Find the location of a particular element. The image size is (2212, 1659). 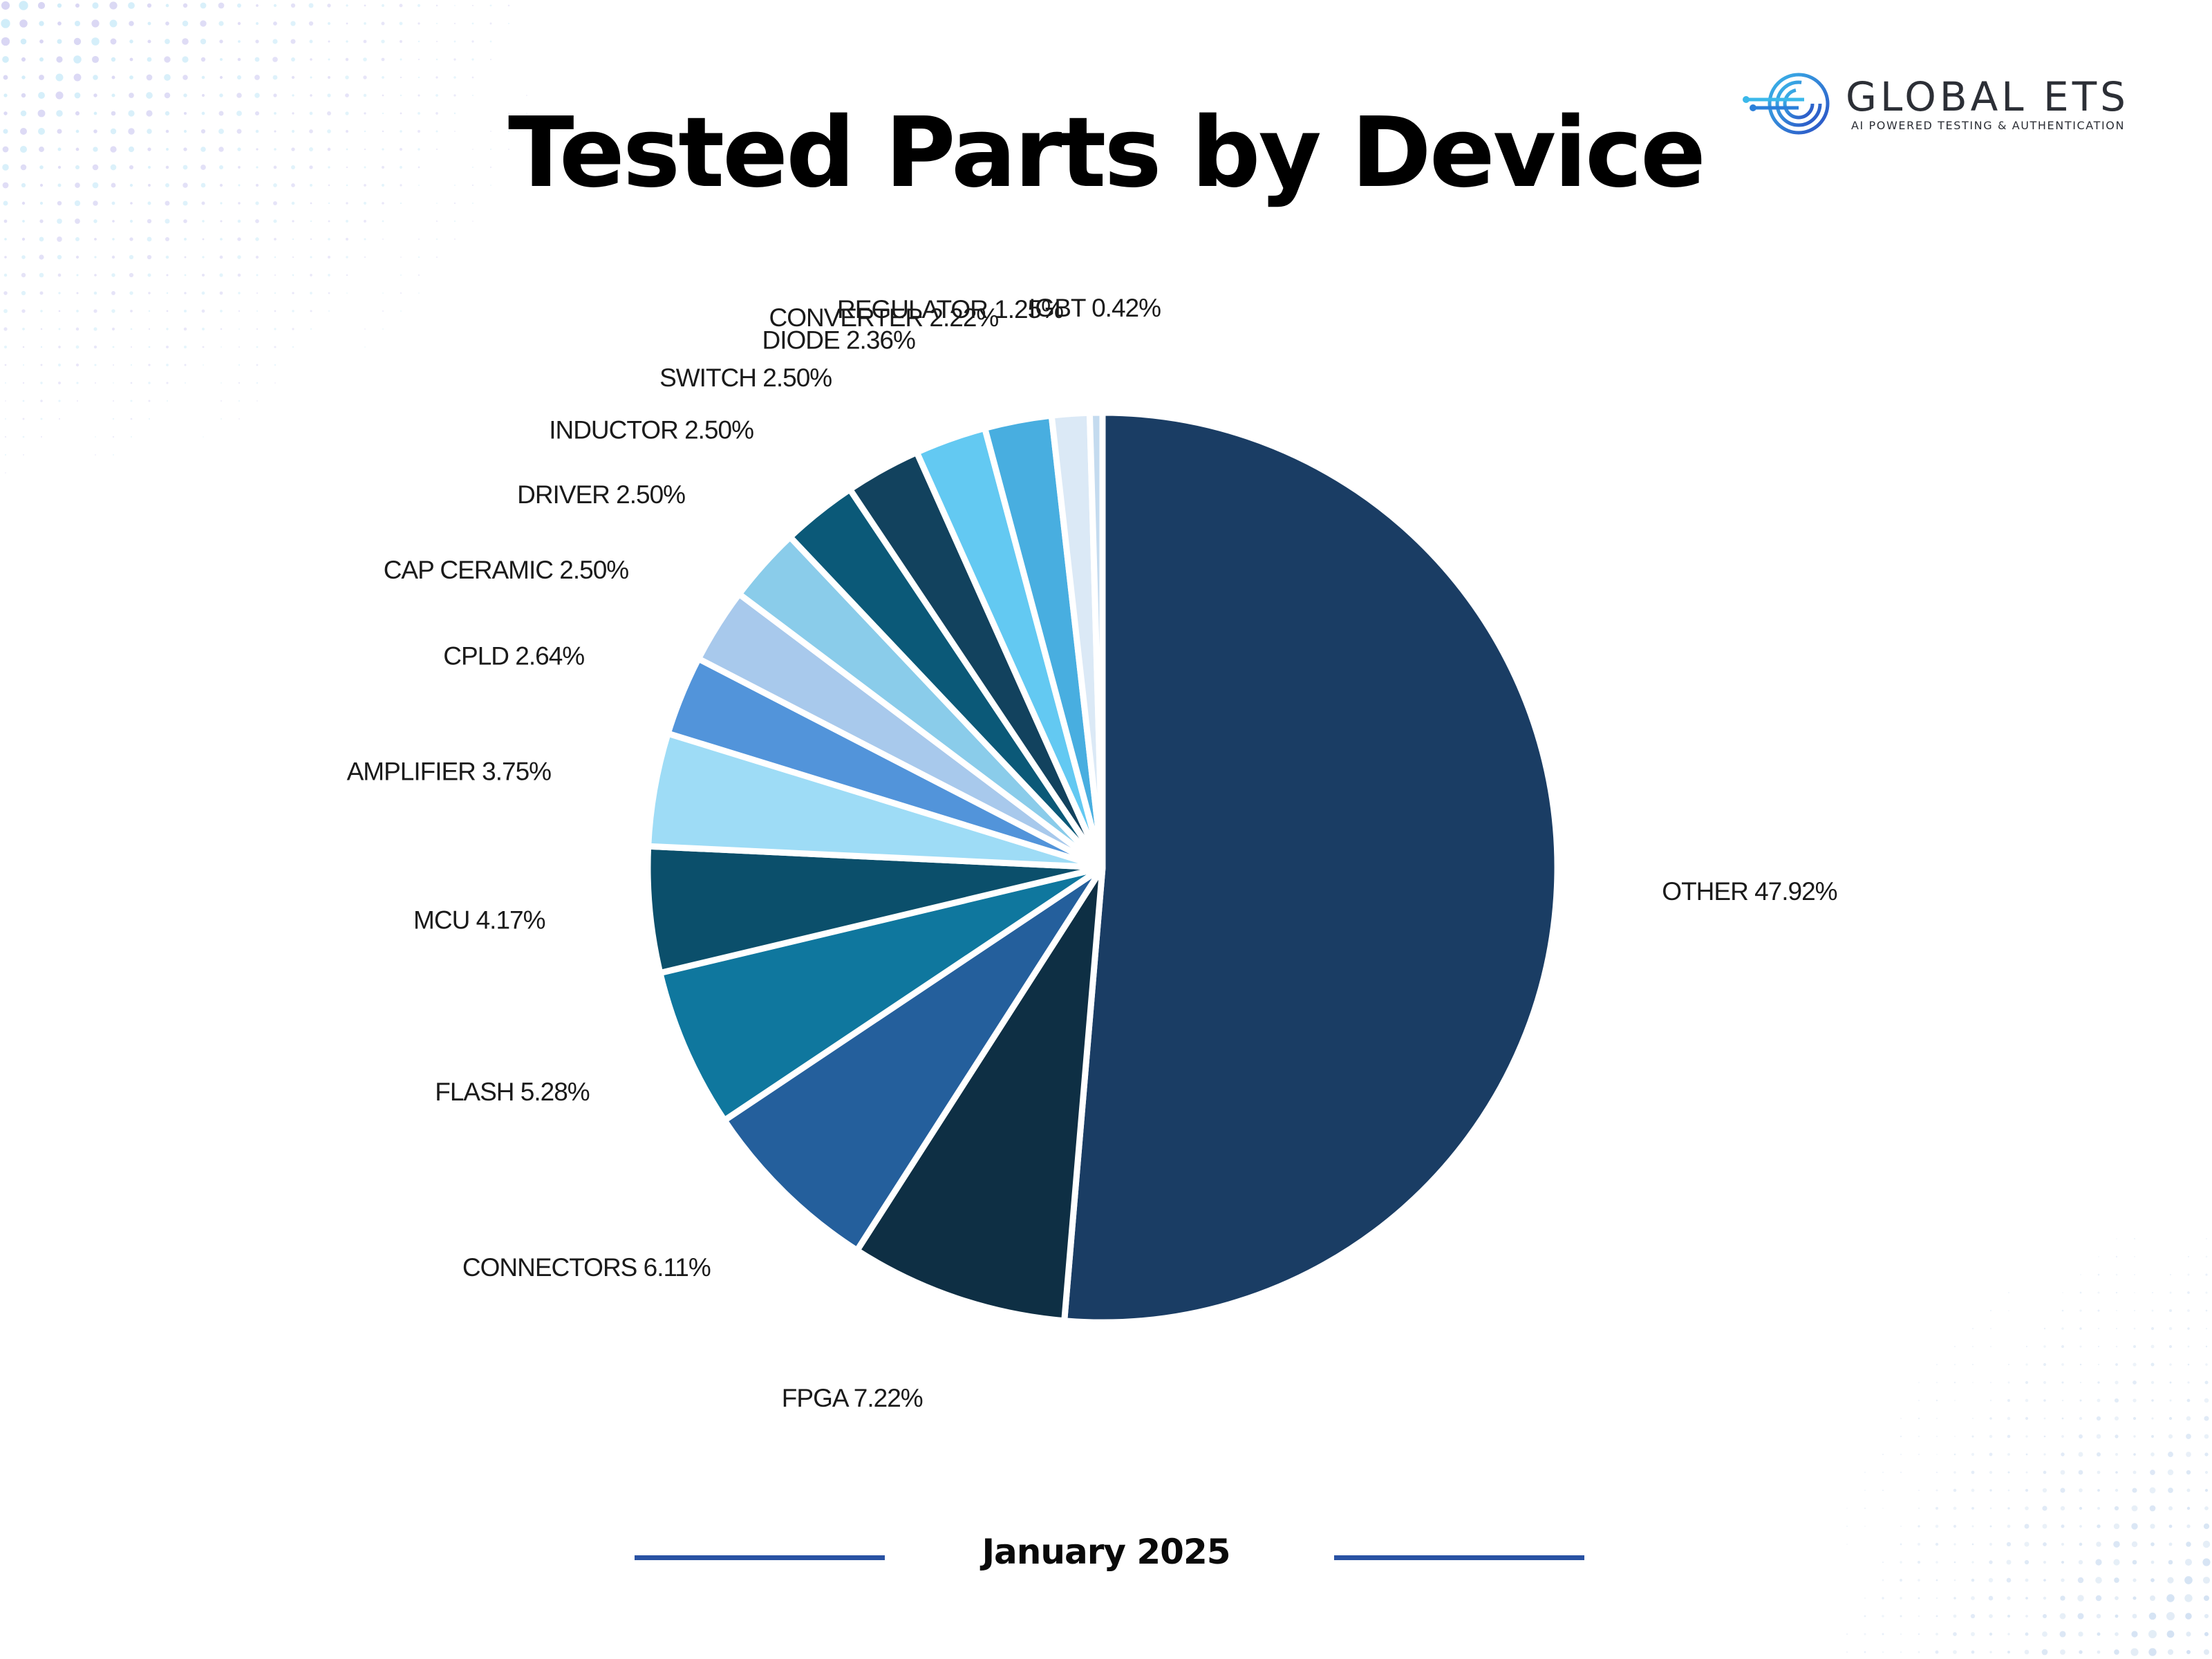

pie-slice-other is located at coordinates (1311, 868).